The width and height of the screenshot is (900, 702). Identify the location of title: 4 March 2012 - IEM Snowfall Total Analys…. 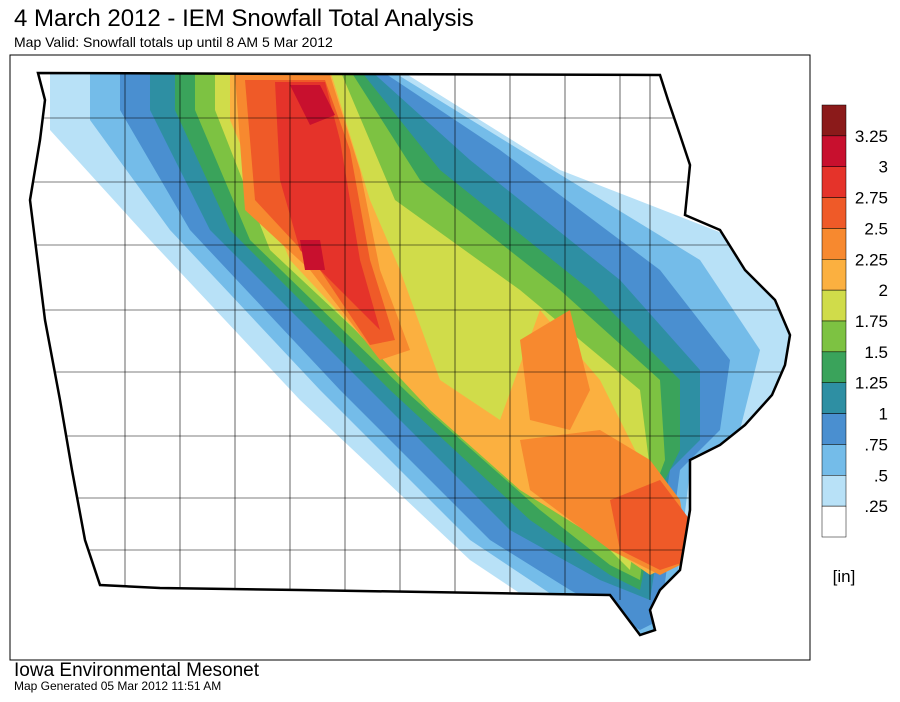
(244, 18).